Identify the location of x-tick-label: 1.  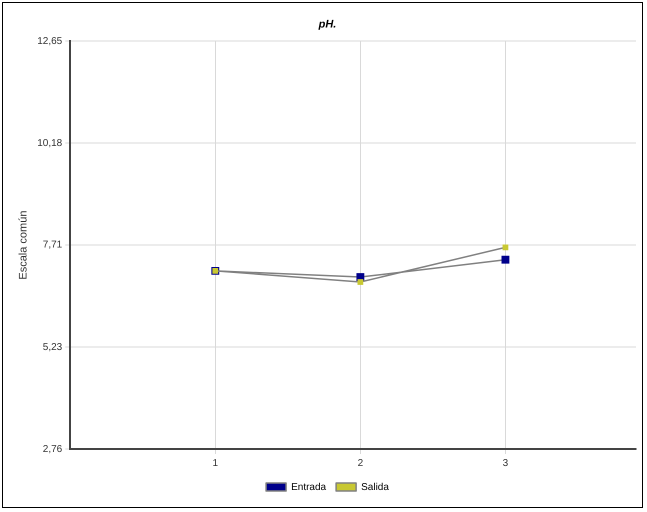
(215, 463).